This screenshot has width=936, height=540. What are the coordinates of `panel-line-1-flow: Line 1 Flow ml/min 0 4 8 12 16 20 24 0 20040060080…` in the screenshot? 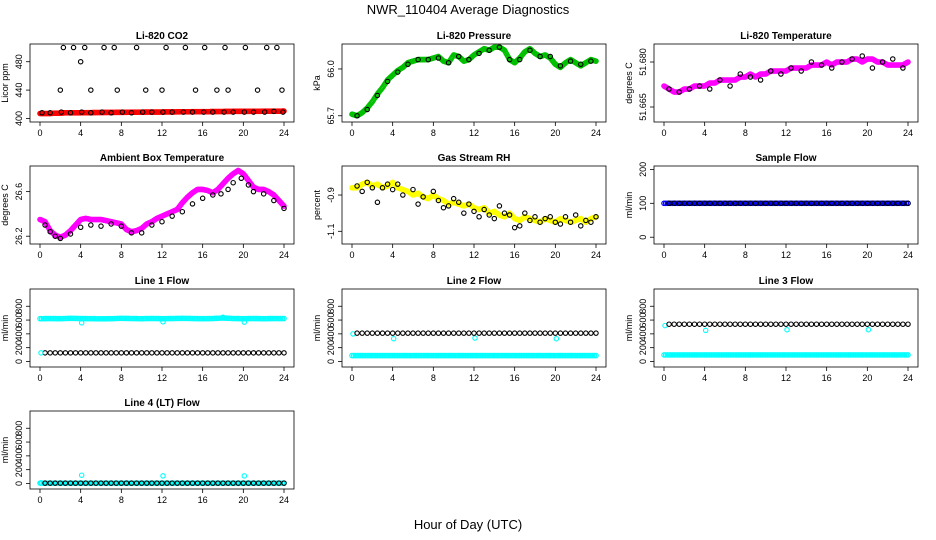 It's located at (147, 329).